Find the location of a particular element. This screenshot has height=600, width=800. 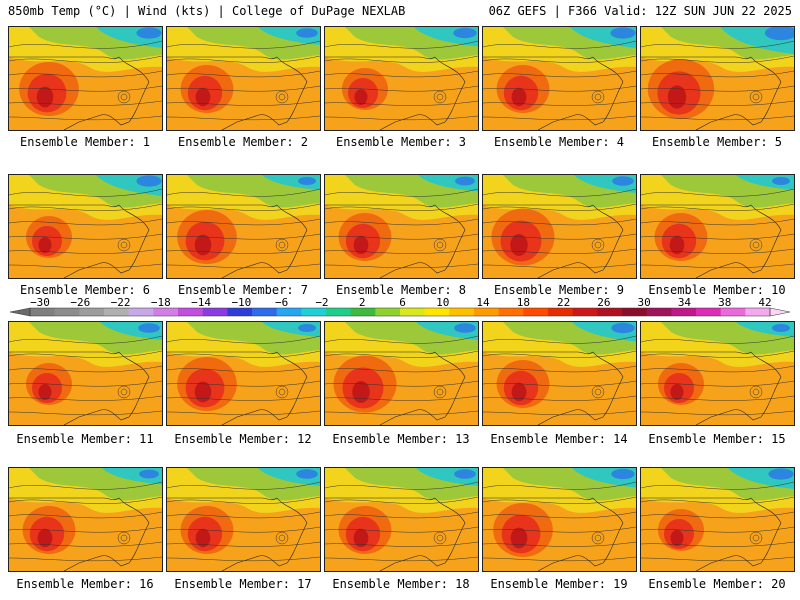

colorbar-tick-label: 26 is located at coordinates (603, 302).